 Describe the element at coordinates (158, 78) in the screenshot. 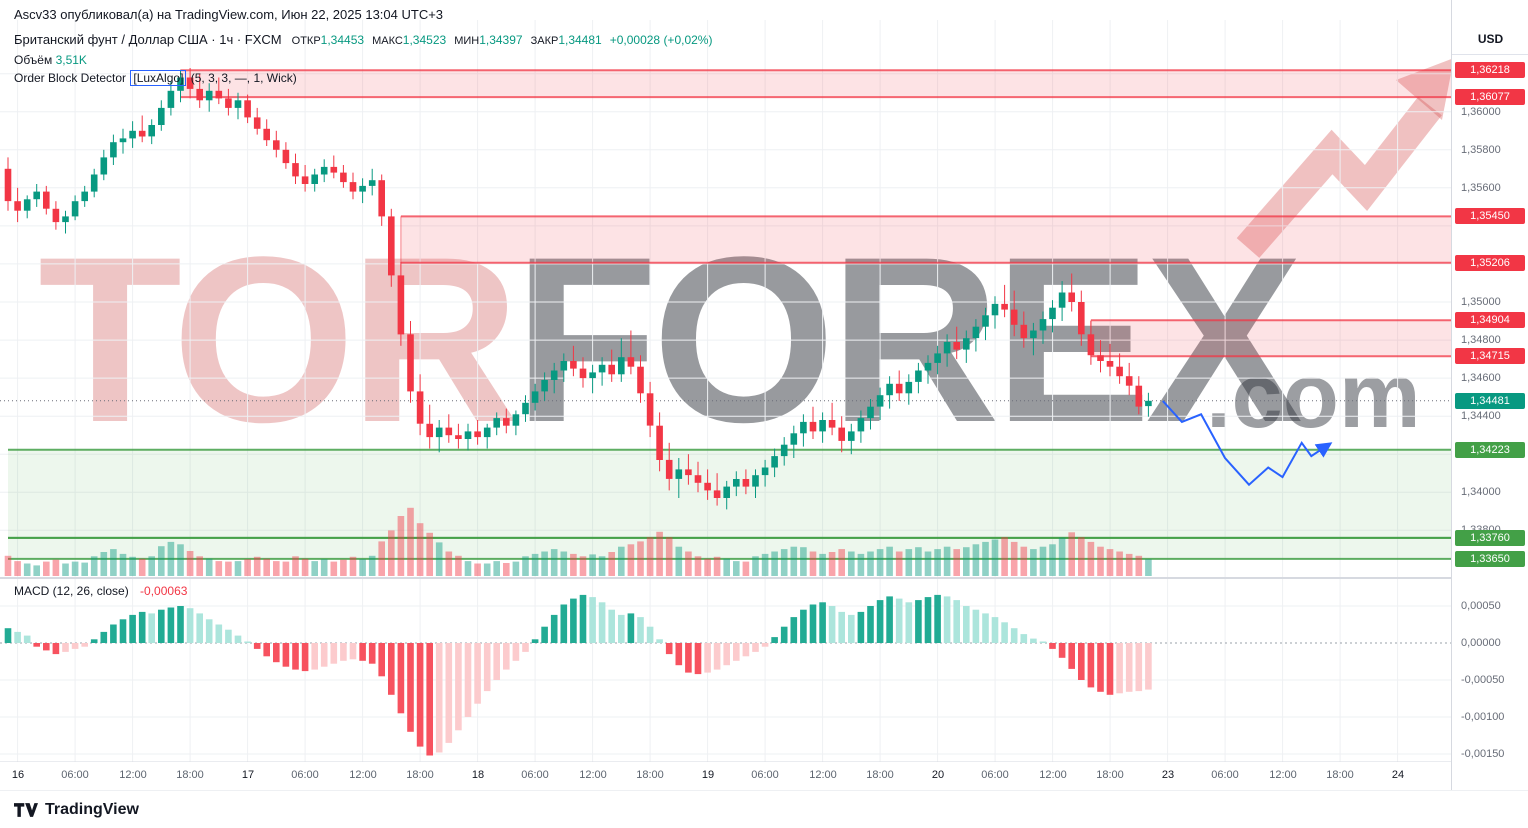

I see `indicator-title-highlight: [LuxAlgo]` at that location.